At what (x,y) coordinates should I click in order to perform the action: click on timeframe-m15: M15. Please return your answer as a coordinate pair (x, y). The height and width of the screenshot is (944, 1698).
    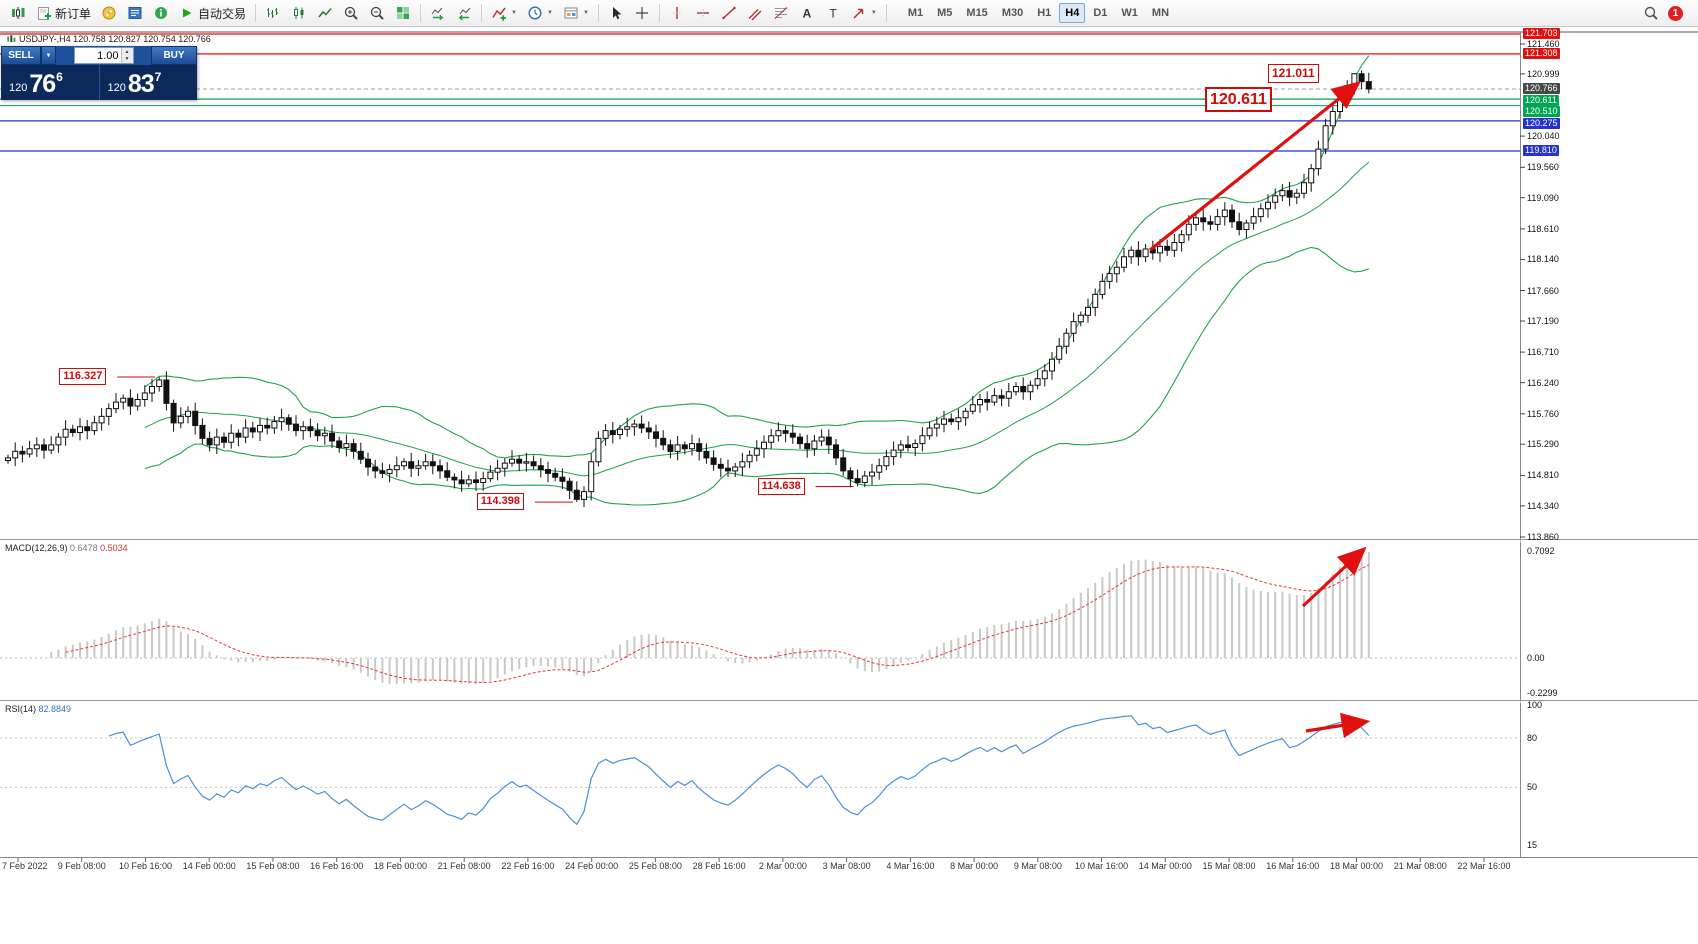
    Looking at the image, I should click on (977, 13).